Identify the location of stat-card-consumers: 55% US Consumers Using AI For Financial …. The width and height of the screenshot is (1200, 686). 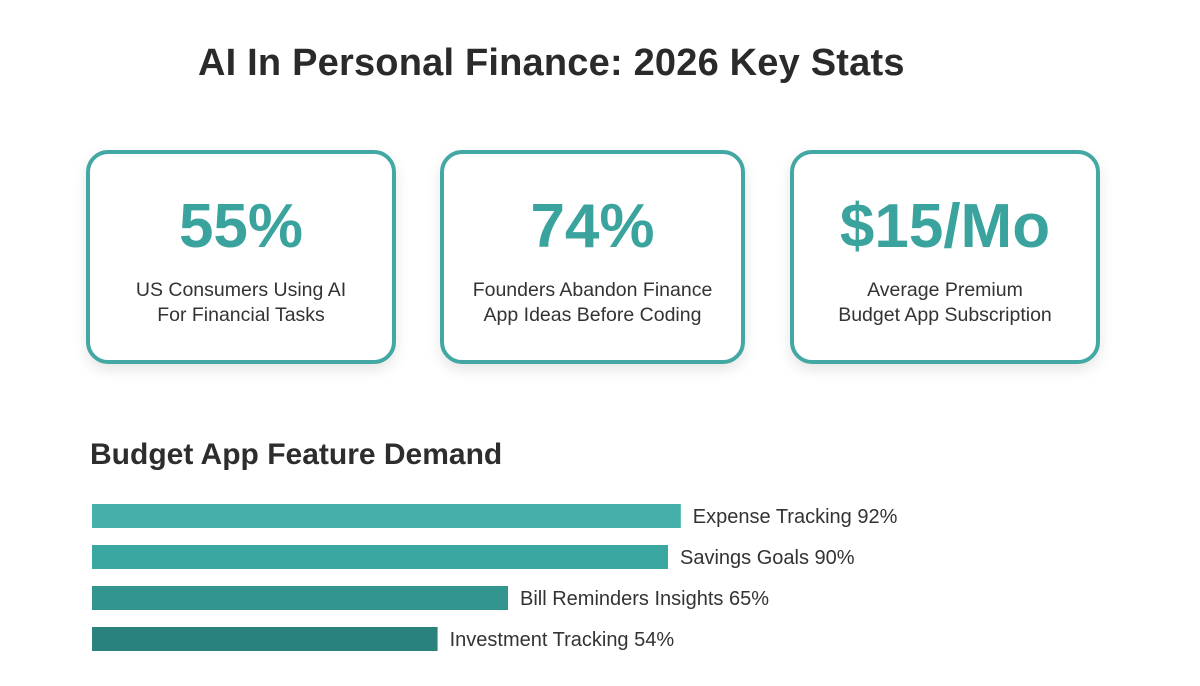
(241, 257).